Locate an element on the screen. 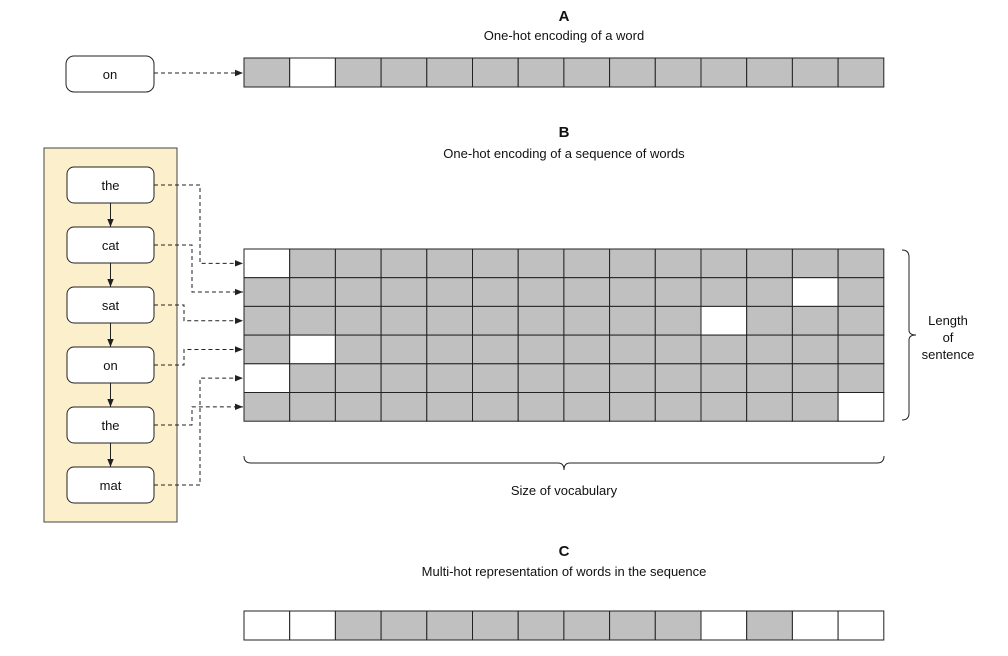  sequence-word: on is located at coordinates (110, 365).